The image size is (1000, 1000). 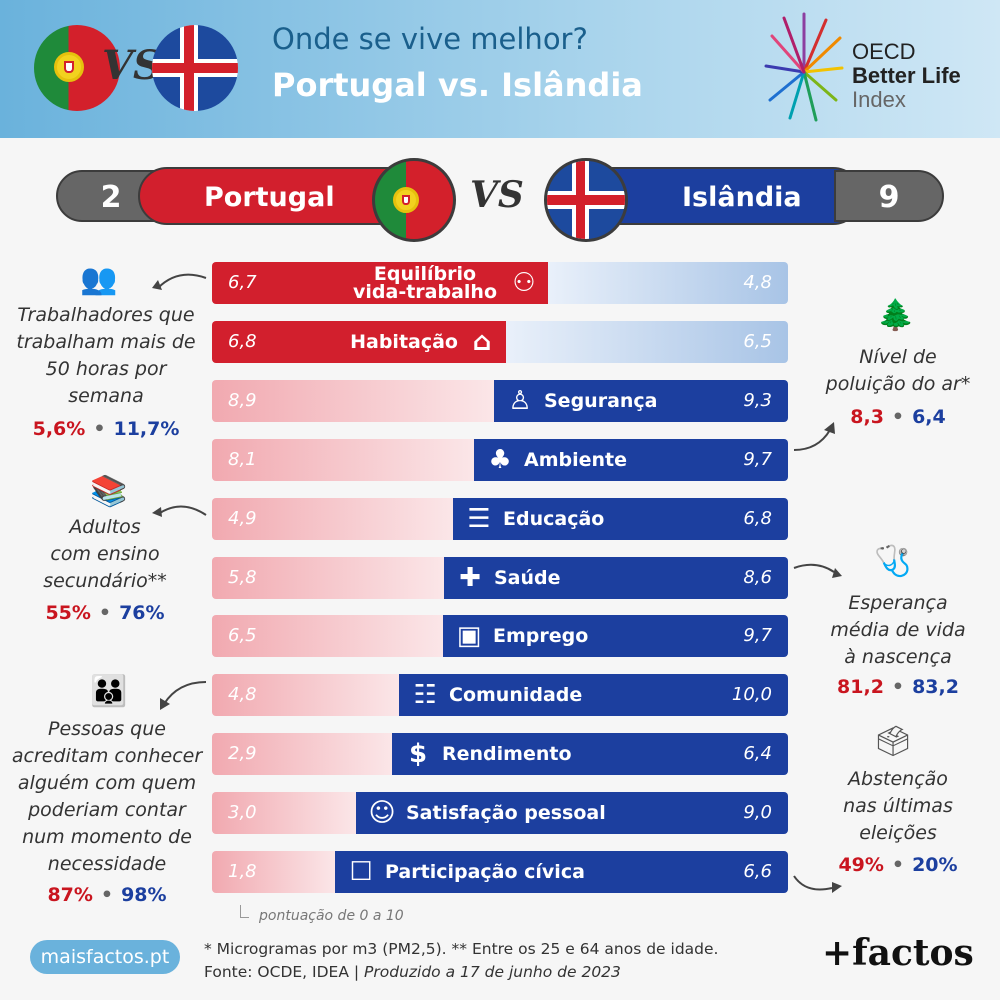 I want to click on life-expectancy-note-text: Esperança média de vida à nascença, so click(x=898, y=630).